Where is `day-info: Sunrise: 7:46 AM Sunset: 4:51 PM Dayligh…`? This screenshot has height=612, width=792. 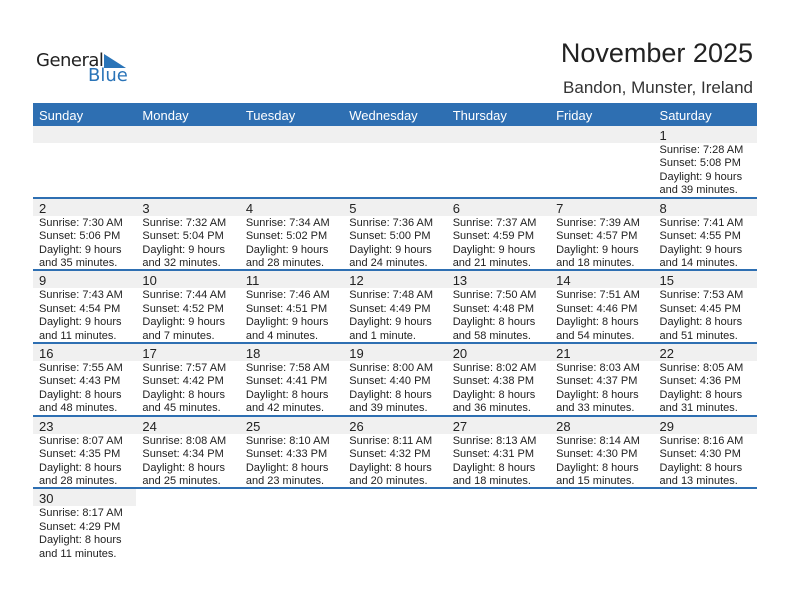 day-info: Sunrise: 7:46 AM Sunset: 4:51 PM Dayligh… is located at coordinates (291, 315).